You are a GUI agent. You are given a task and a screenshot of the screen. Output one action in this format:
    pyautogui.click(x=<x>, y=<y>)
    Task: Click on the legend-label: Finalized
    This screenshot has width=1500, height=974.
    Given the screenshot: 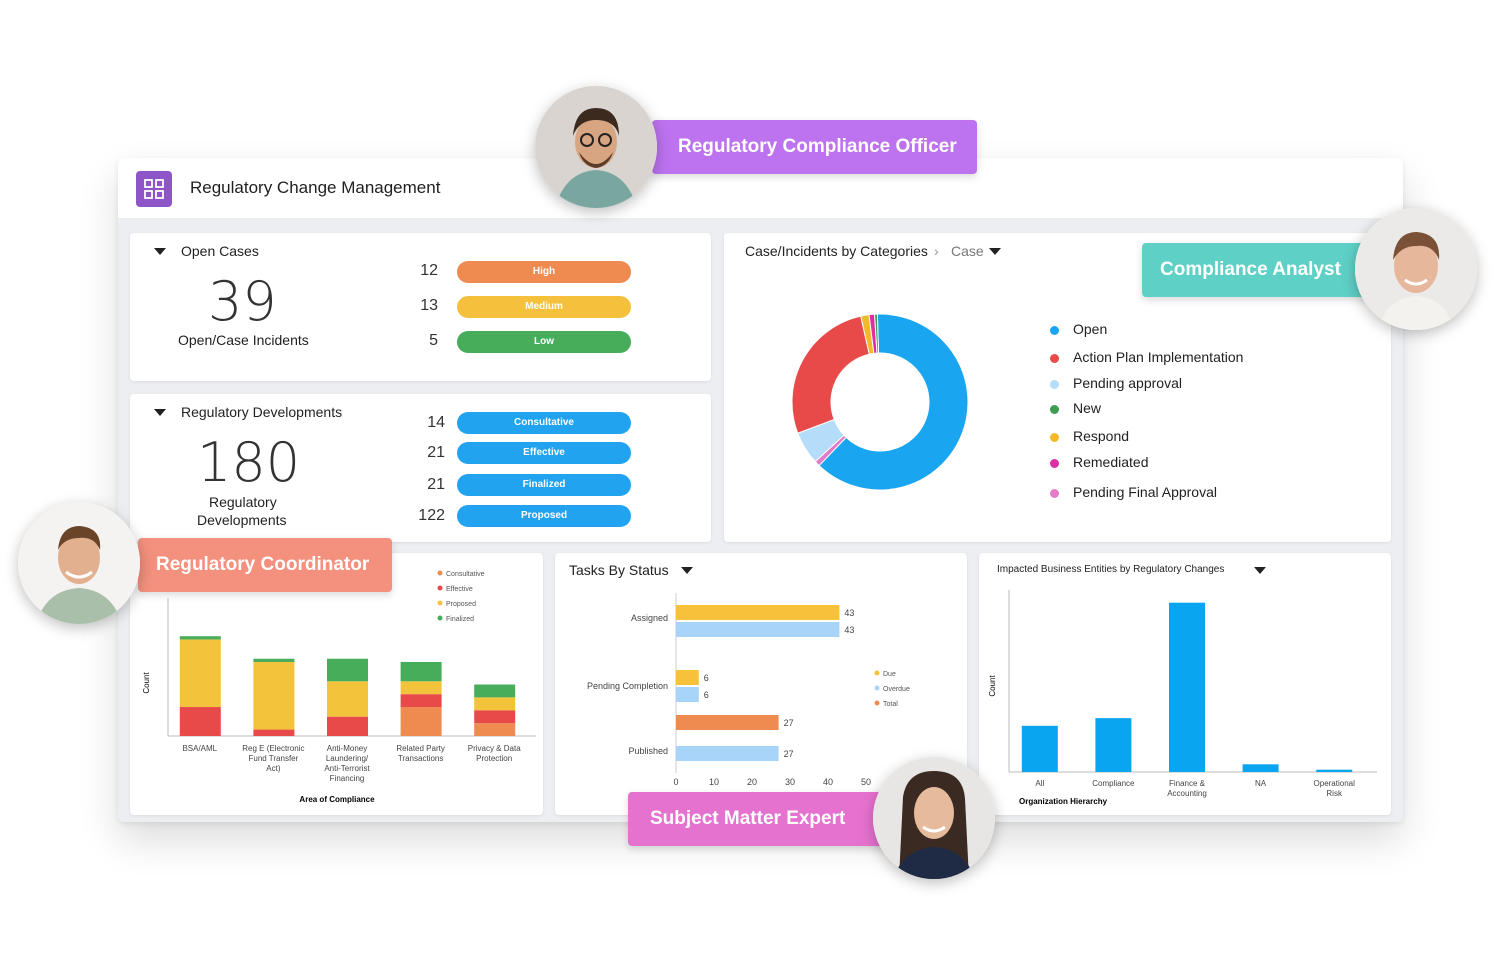 What is the action you would take?
    pyautogui.click(x=460, y=619)
    